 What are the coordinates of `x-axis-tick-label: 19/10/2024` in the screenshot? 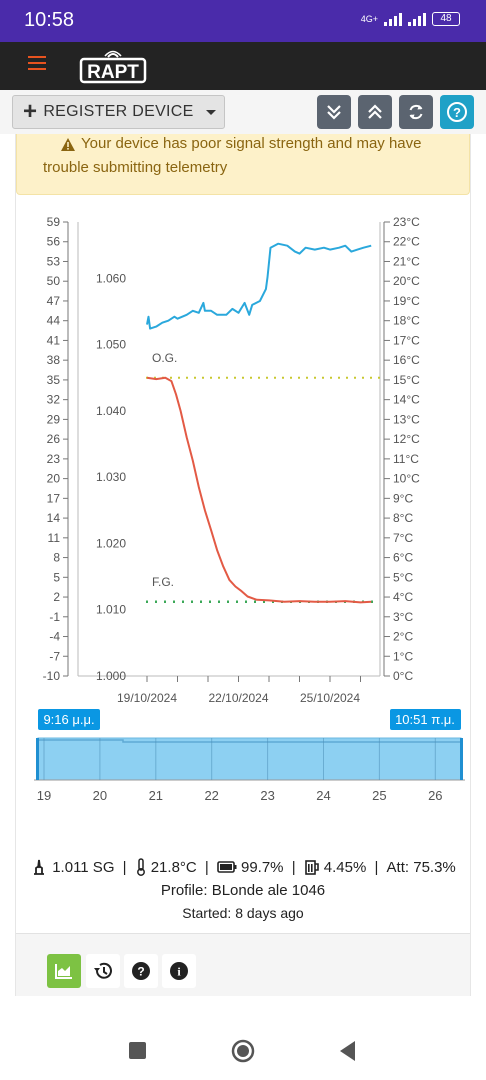 It's located at (147, 698).